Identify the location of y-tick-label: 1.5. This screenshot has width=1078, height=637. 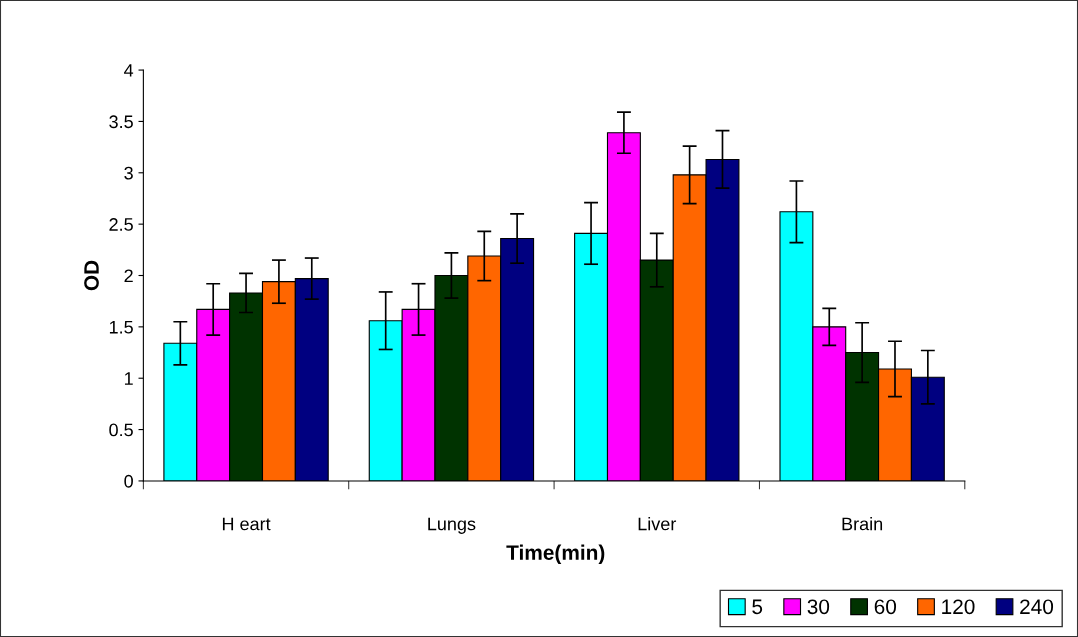
(121, 327).